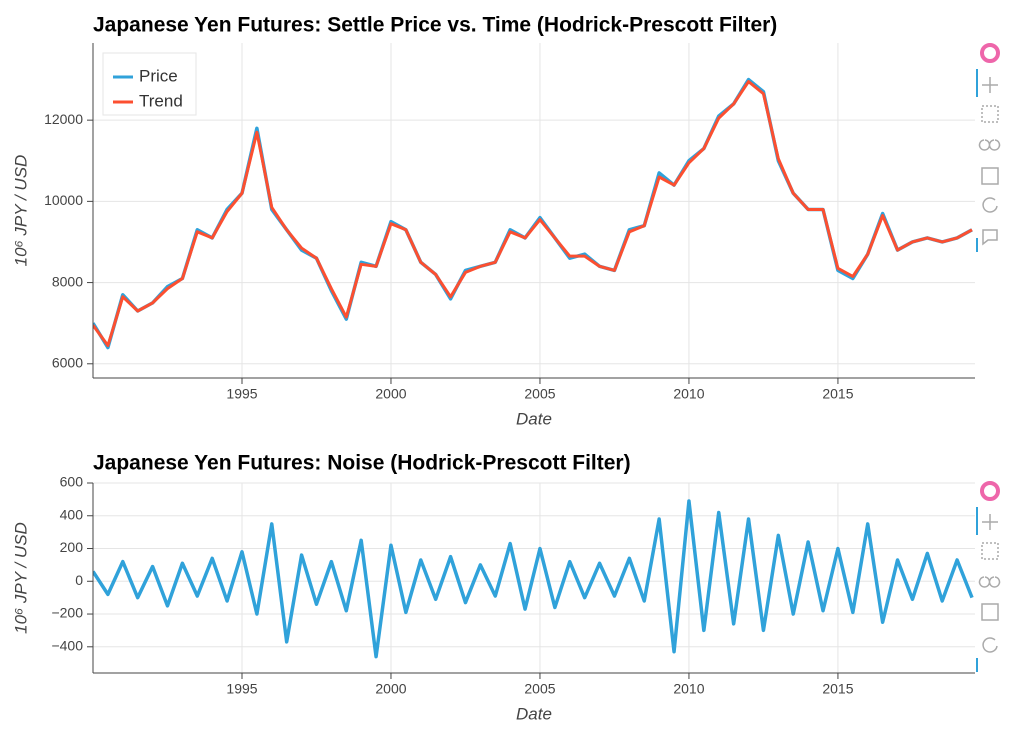 The image size is (1010, 733). Describe the element at coordinates (67, 281) in the screenshot. I see `y-tick-label: 8000` at that location.